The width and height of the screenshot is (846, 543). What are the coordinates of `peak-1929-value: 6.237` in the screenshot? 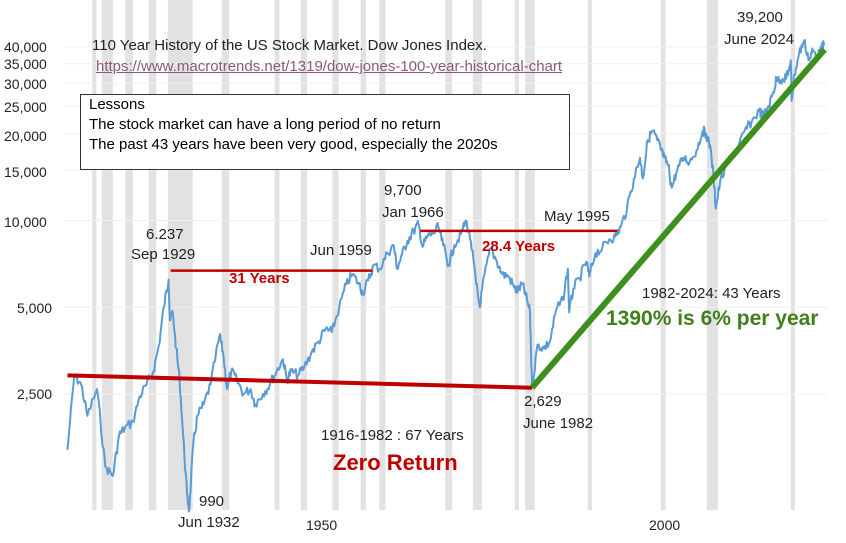 It's located at (165, 234).